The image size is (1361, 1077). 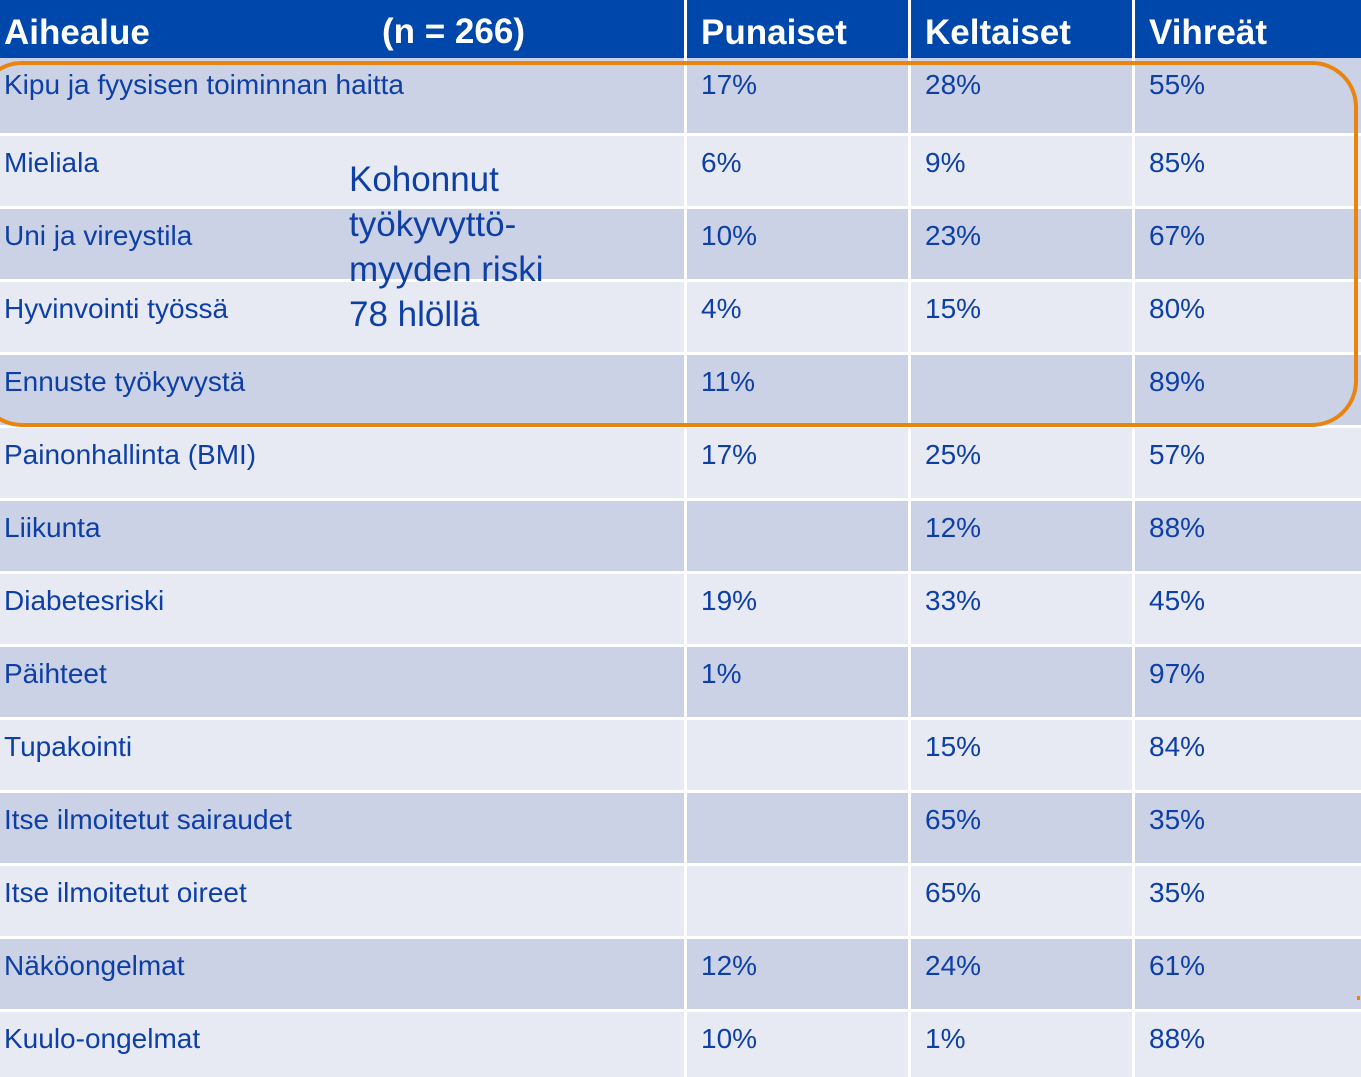 I want to click on header-red: Punaiset, so click(x=799, y=29).